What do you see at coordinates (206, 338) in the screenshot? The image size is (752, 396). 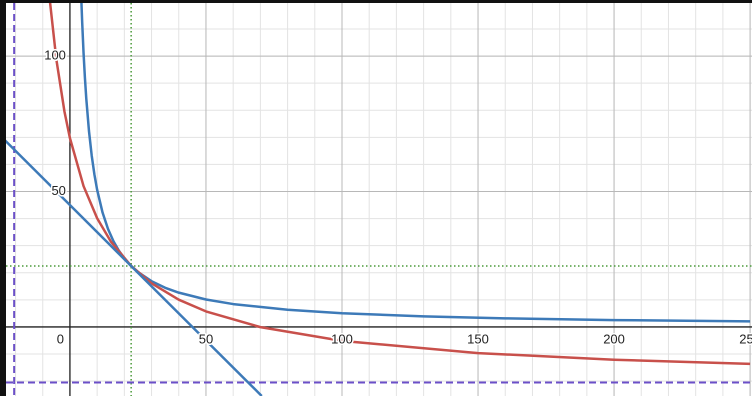 I see `x-tick-label: 50` at bounding box center [206, 338].